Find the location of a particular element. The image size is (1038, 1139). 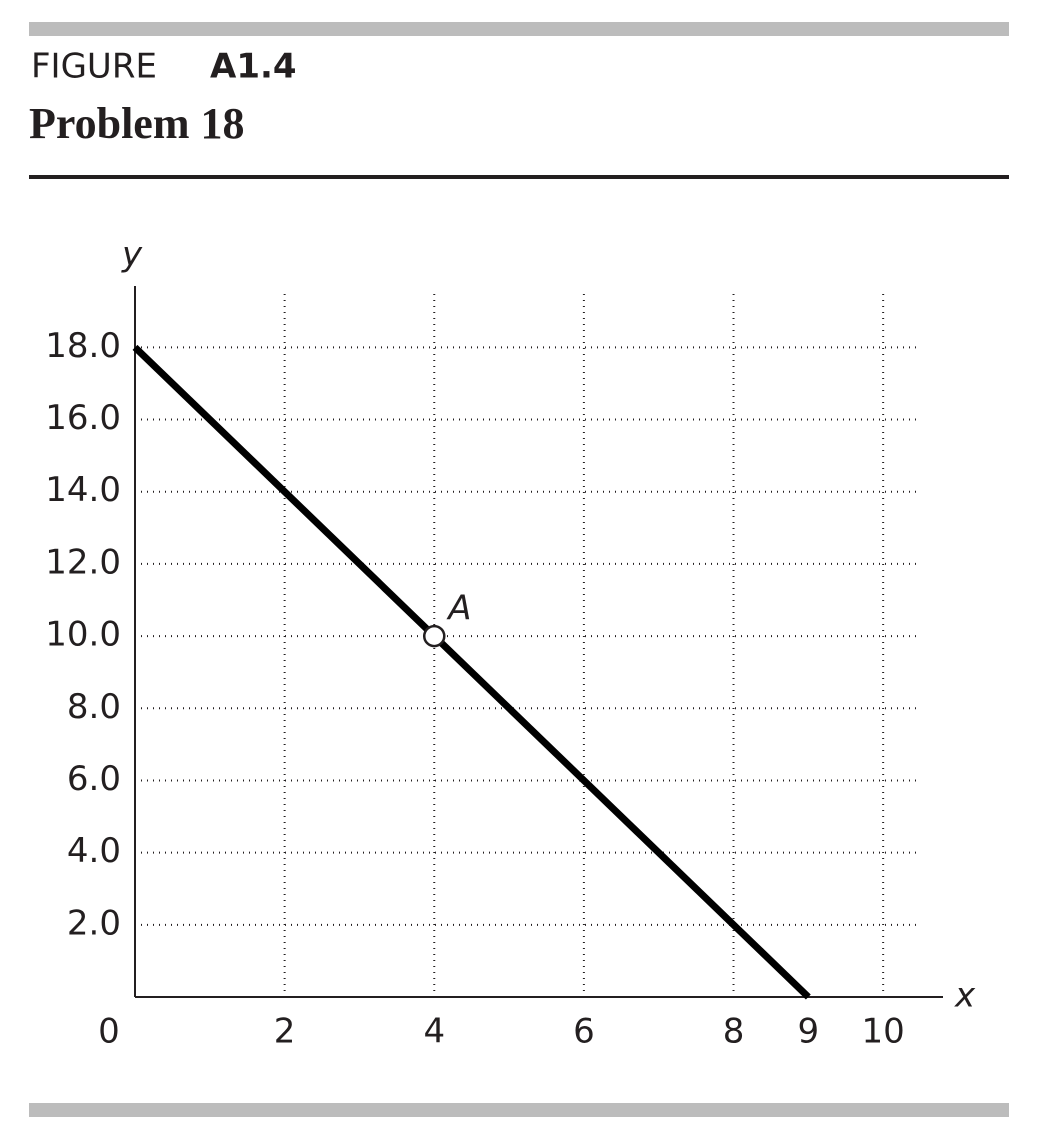

x-tick-label: 10 is located at coordinates (883, 1032).